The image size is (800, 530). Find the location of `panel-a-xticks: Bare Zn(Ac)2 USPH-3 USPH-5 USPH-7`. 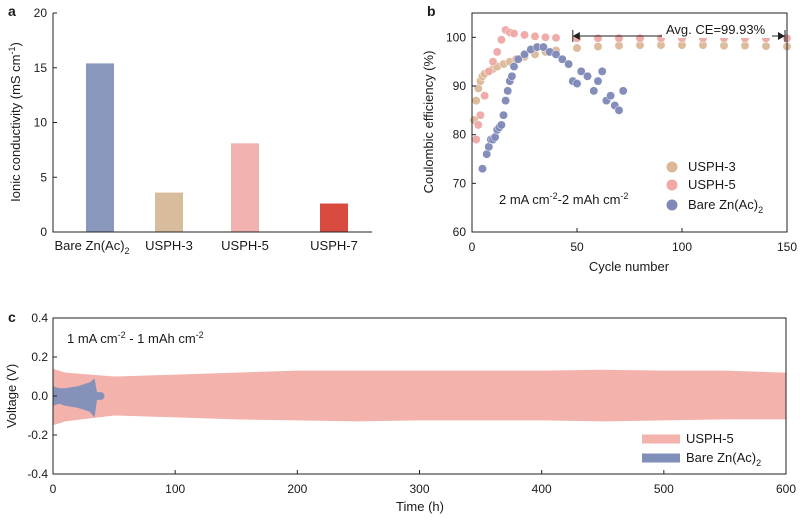

panel-a-xticks: Bare Zn(Ac)2 USPH-3 USPH-5 USPH-7 is located at coordinates (205, 247).